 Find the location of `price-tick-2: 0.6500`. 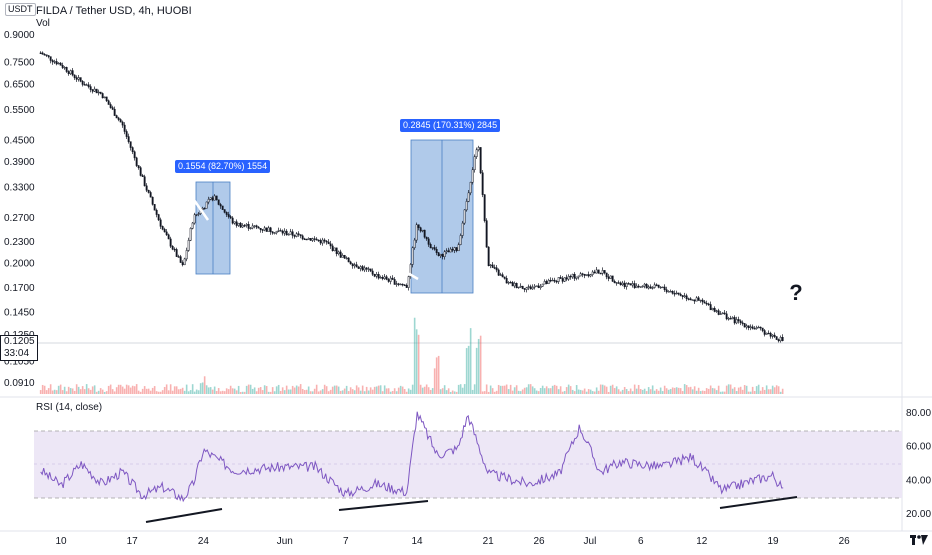

price-tick-2: 0.6500 is located at coordinates (19, 84).